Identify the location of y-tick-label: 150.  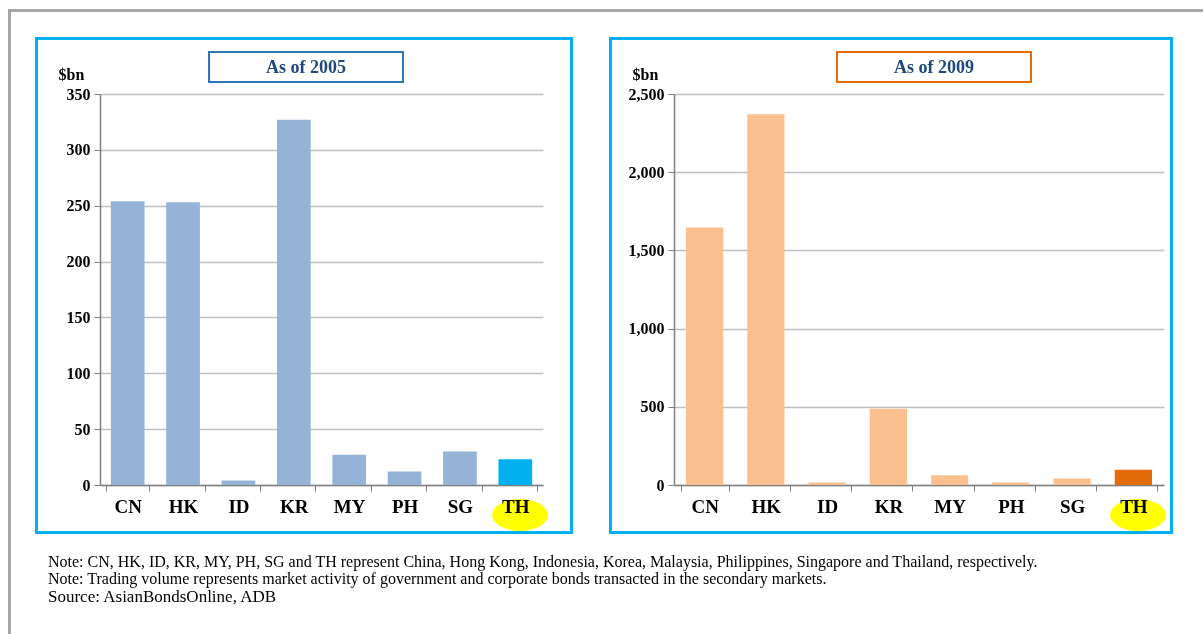
(78, 317).